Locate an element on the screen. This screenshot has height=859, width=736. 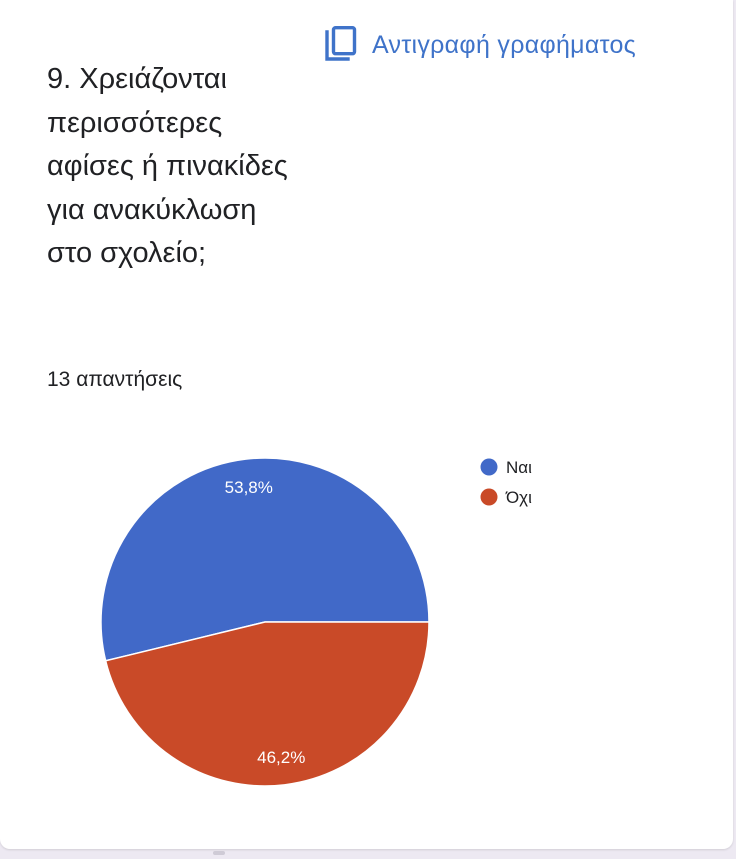
response-count: 13 απαντήσεις is located at coordinates (115, 379).